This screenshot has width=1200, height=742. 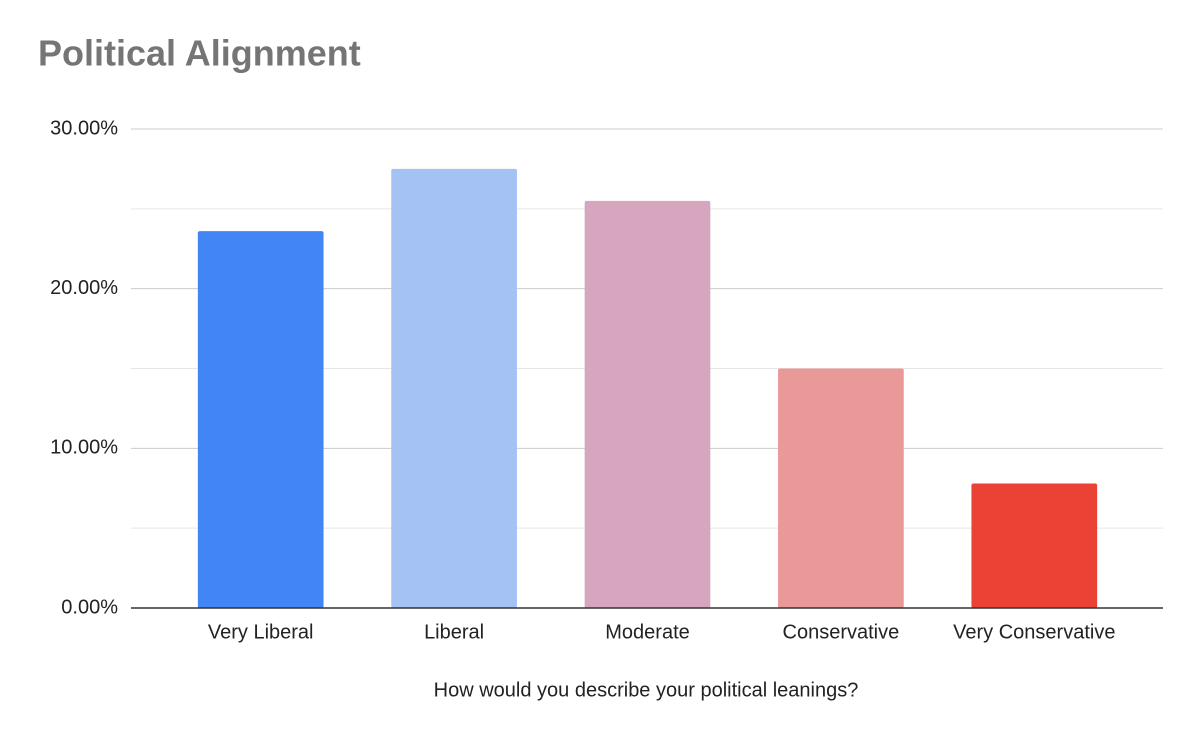 What do you see at coordinates (647, 632) in the screenshot?
I see `x-tick-label: Moderate` at bounding box center [647, 632].